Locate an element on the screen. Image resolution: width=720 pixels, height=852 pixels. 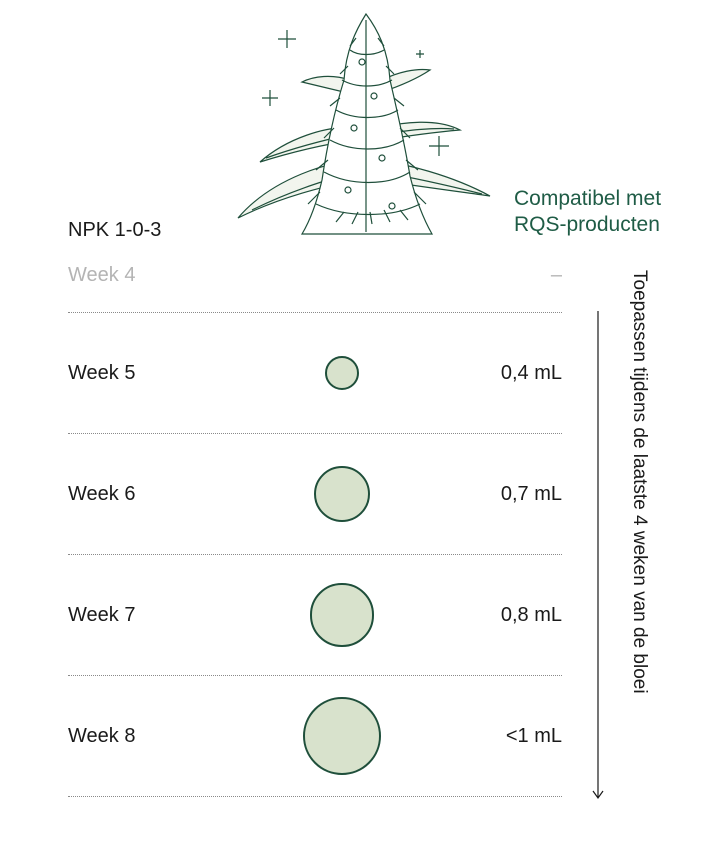
week-label: Week 4 is located at coordinates (102, 275).